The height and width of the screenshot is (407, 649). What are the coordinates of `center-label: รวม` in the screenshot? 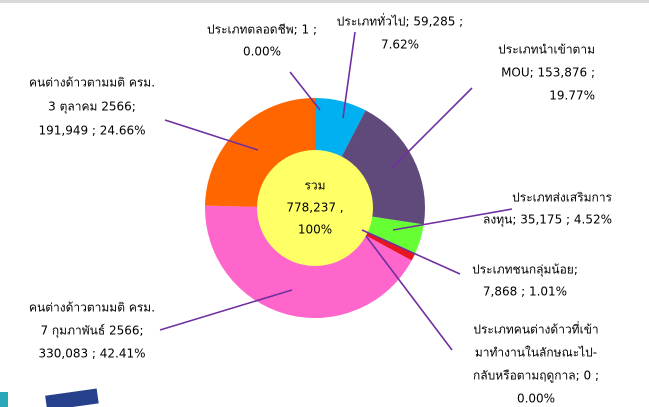 It's located at (314, 186).